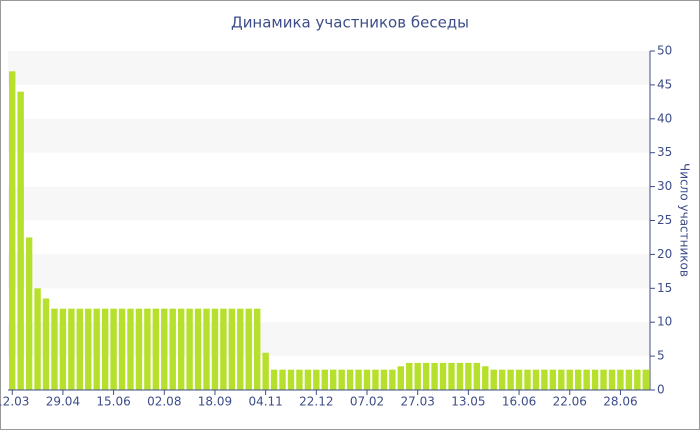  Describe the element at coordinates (215, 402) in the screenshot. I see `x-tick-label: 18.09` at that location.